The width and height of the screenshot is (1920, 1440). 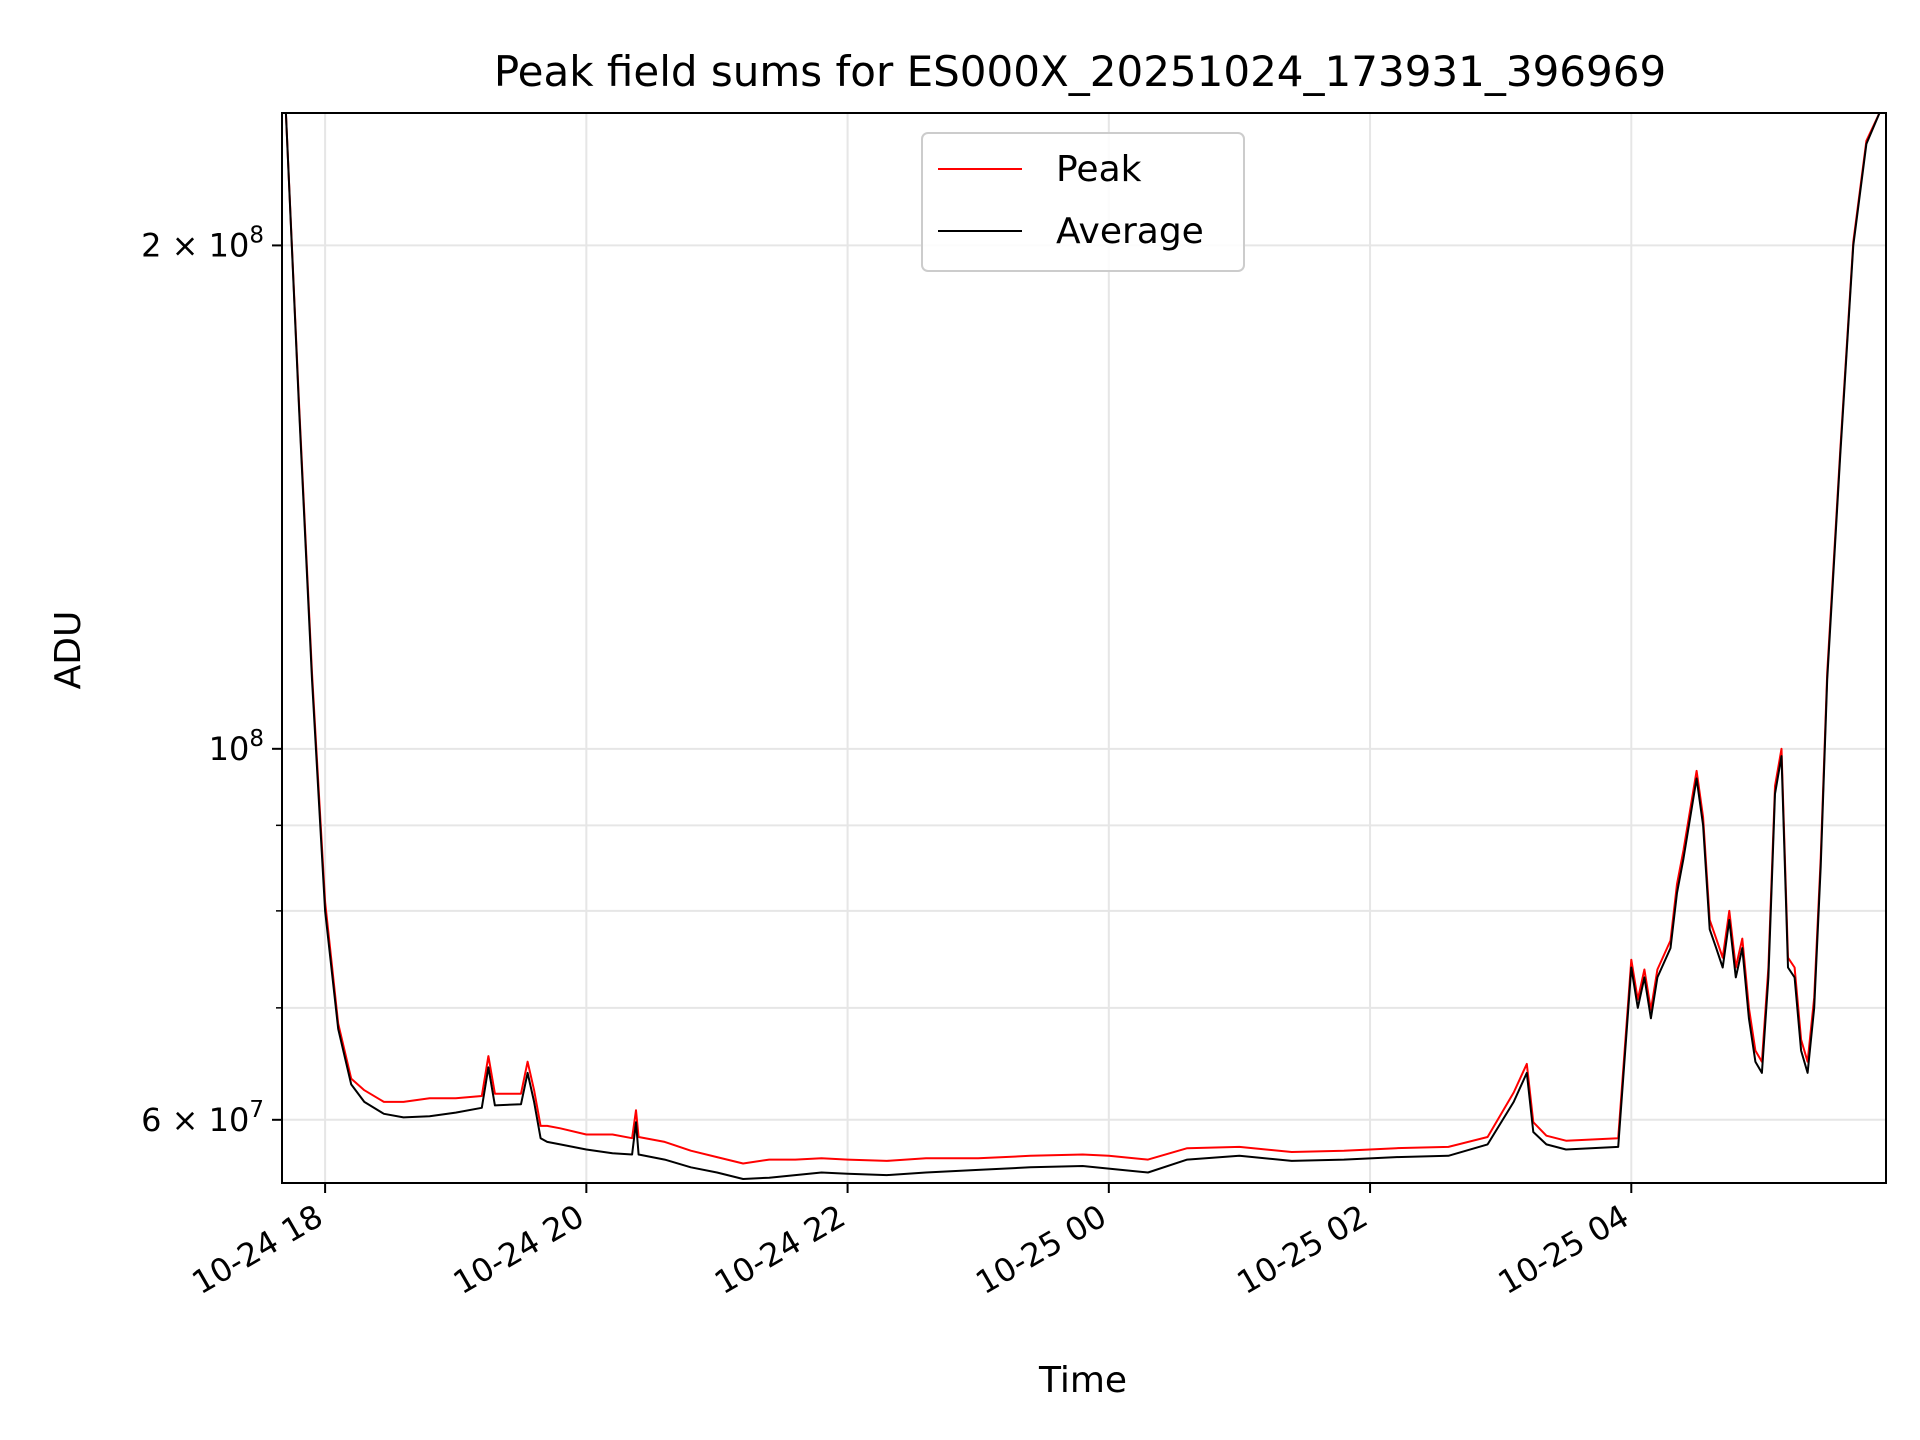 I want to click on y-tick-label: 108, so click(x=236, y=747).